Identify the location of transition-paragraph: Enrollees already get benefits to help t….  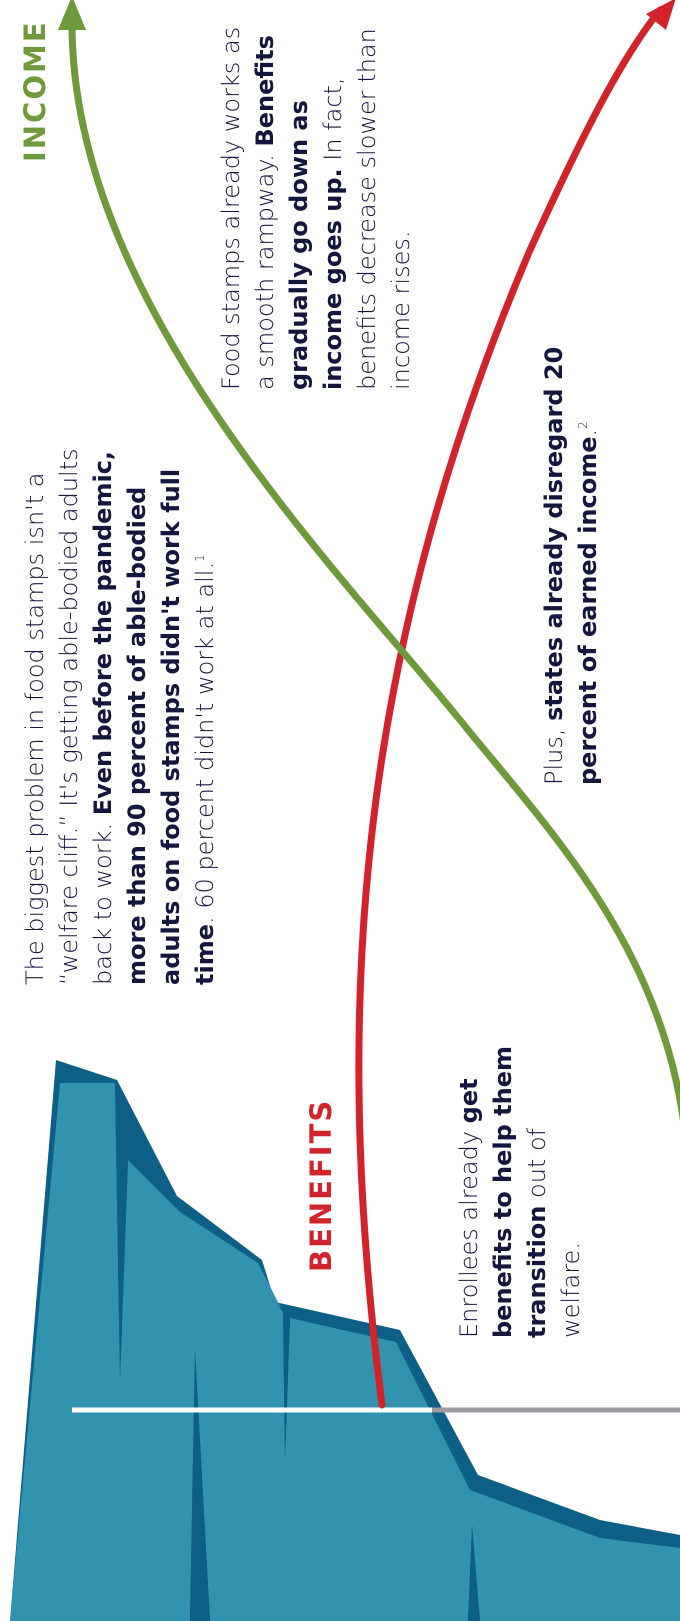
(520, 1188).